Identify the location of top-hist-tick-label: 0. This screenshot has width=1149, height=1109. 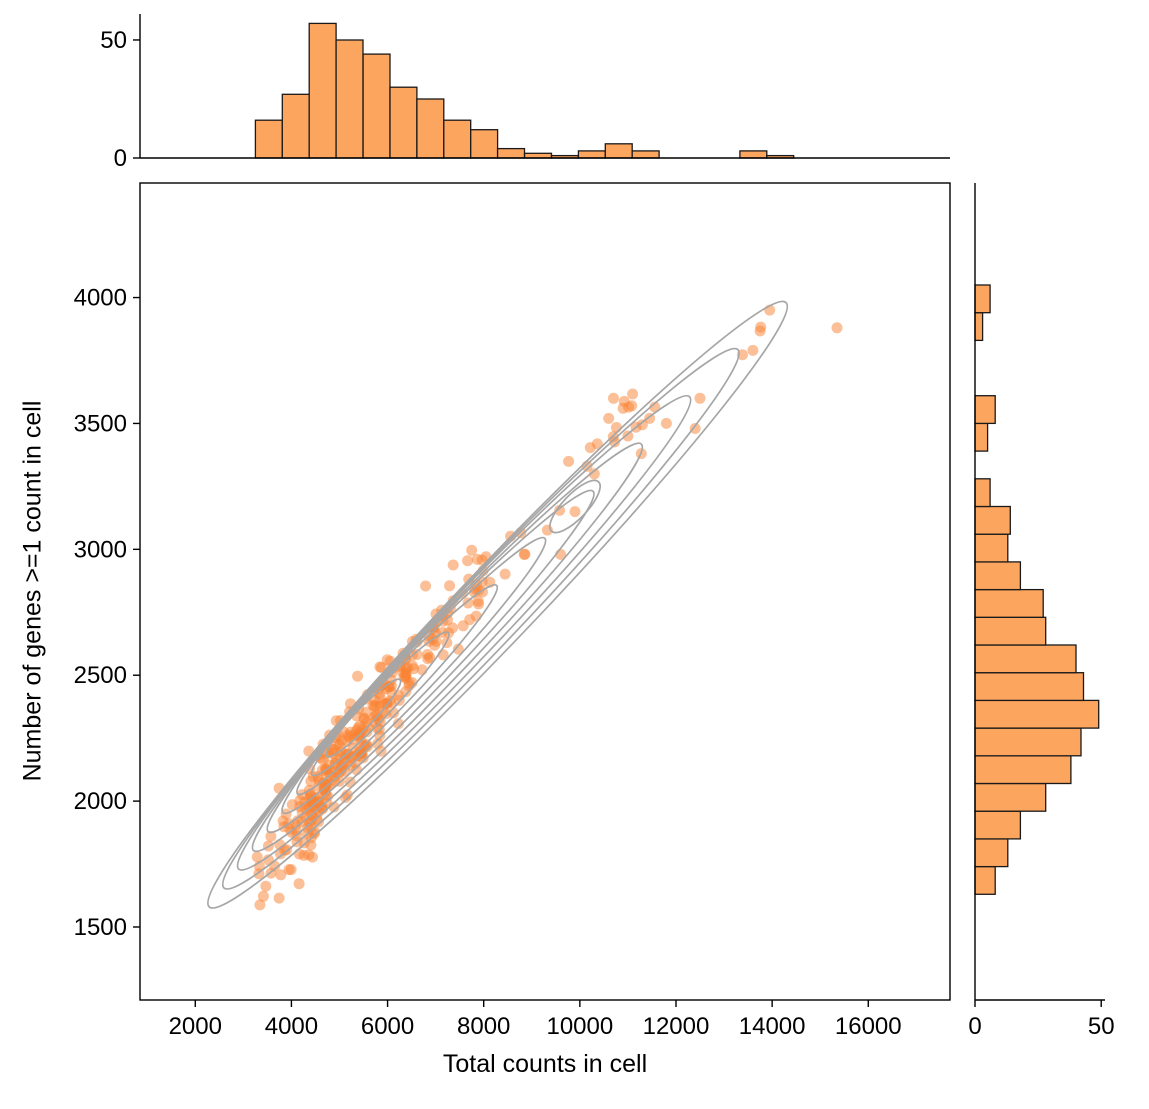
(120, 158).